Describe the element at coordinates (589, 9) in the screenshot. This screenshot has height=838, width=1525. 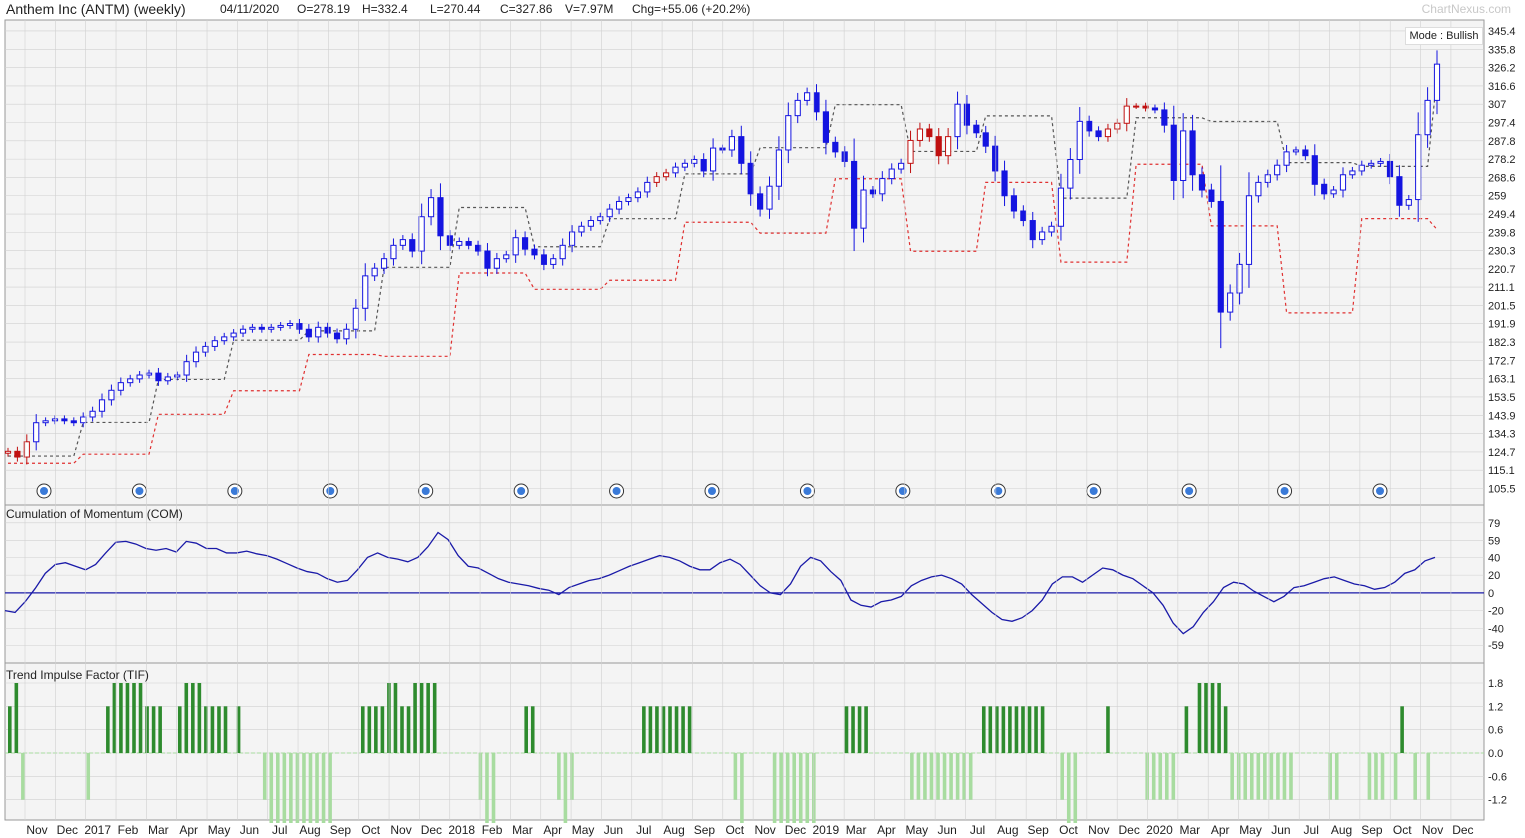
I see `volume-readout: V=7.97M` at that location.